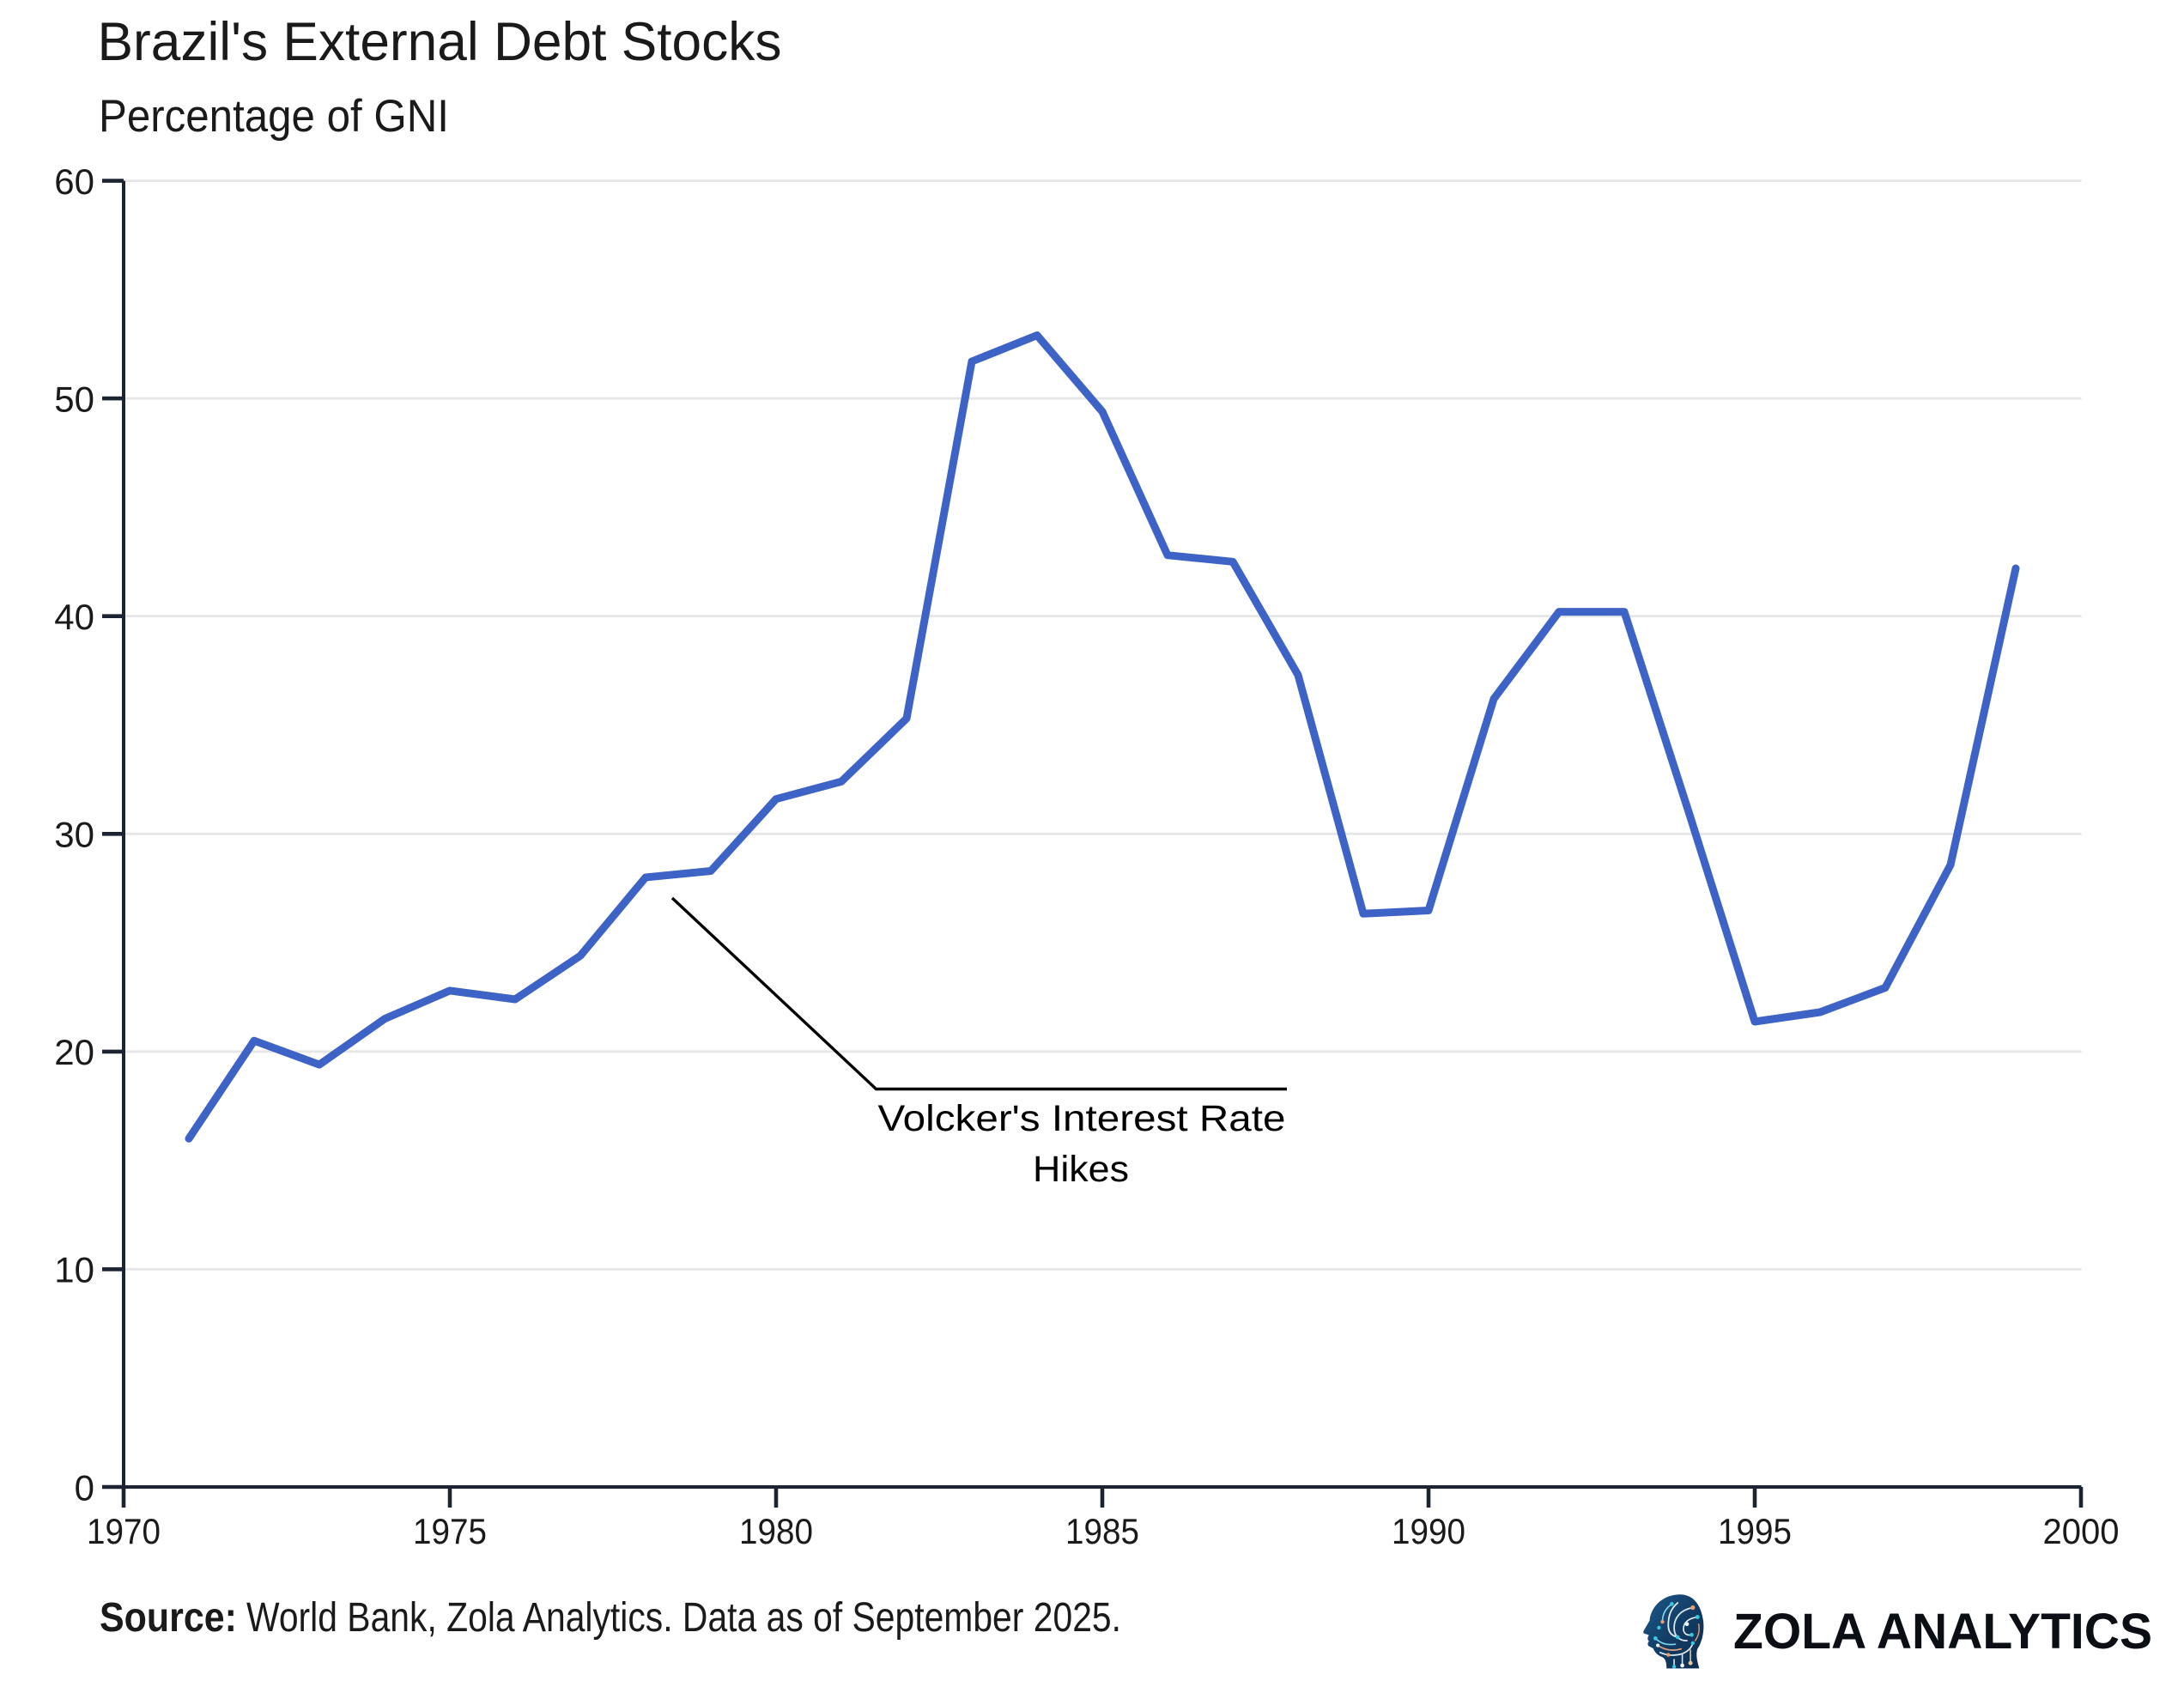 Image resolution: width=2184 pixels, height=1693 pixels. Describe the element at coordinates (74, 1270) in the screenshot. I see `svg-text: 10` at that location.